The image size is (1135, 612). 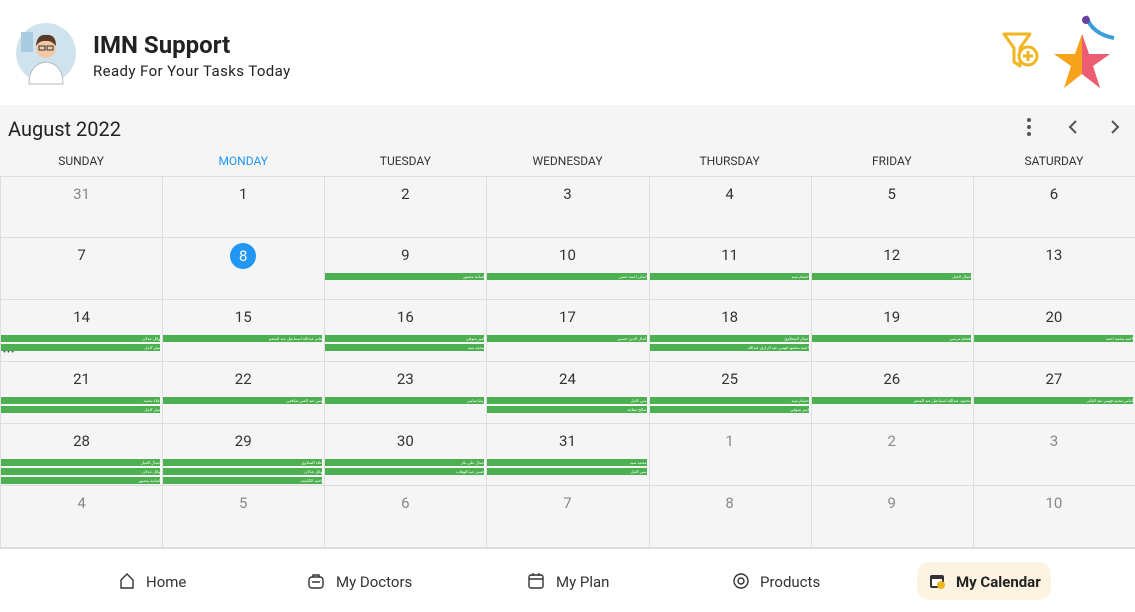 I want to click on event-bar: جمال المحلاوي, so click(x=729, y=338).